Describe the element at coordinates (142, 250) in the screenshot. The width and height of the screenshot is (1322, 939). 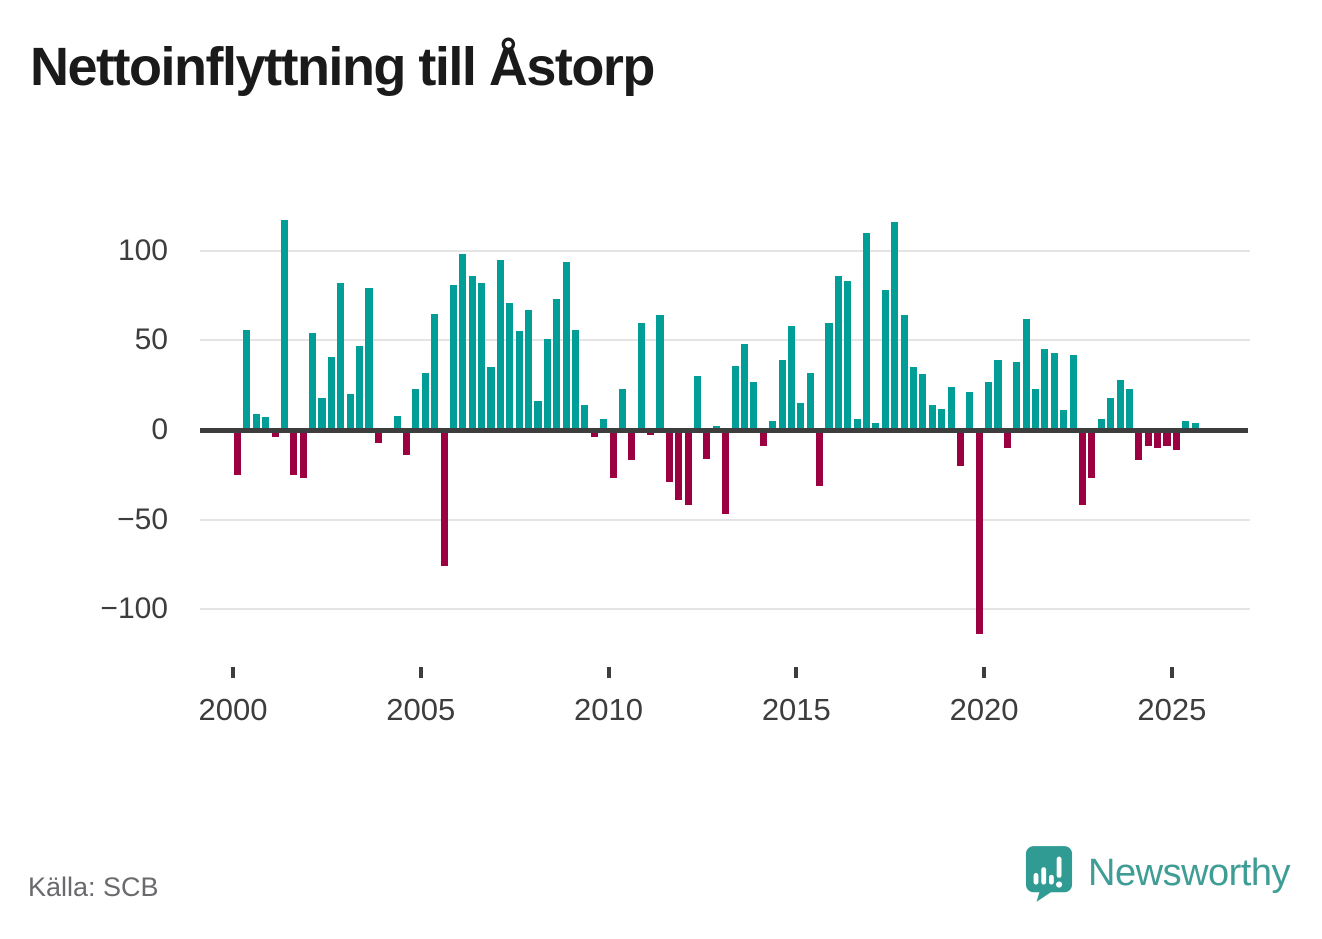
I see `y-axis-label: 100` at that location.